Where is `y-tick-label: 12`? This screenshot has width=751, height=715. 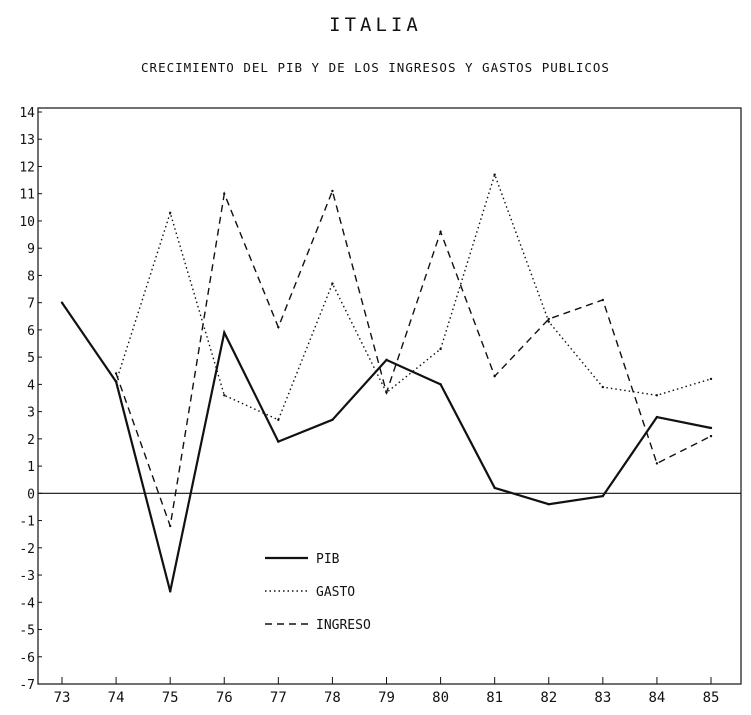
y-tick-label: 12 is located at coordinates (27, 167).